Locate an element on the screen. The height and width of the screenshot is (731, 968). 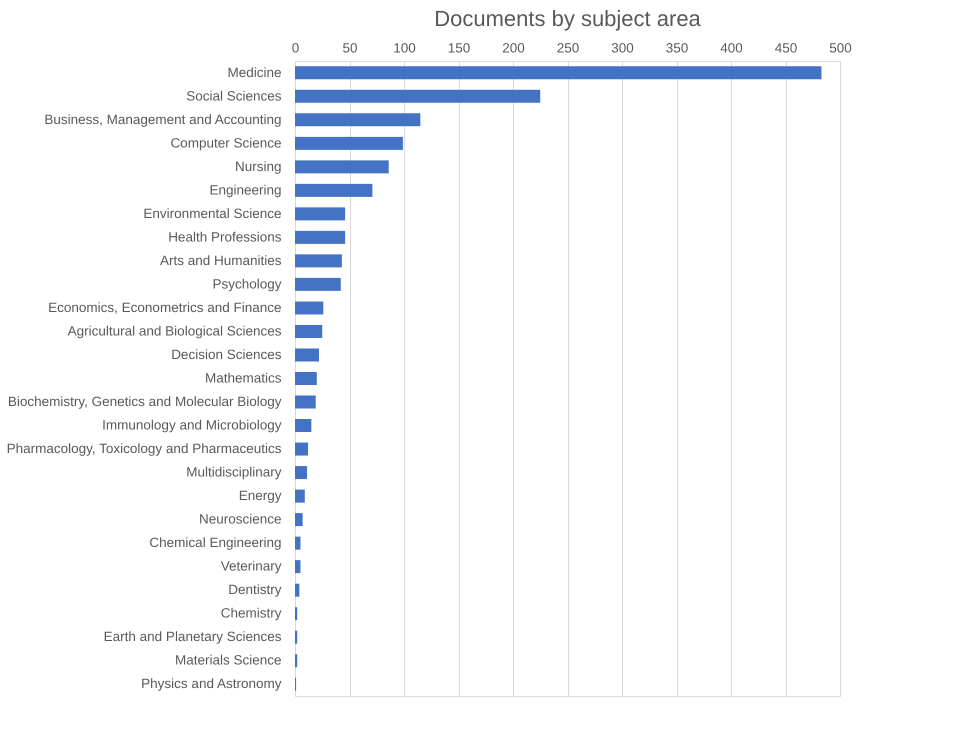
y-tick-label: Business, Management and Accounting is located at coordinates (163, 119).